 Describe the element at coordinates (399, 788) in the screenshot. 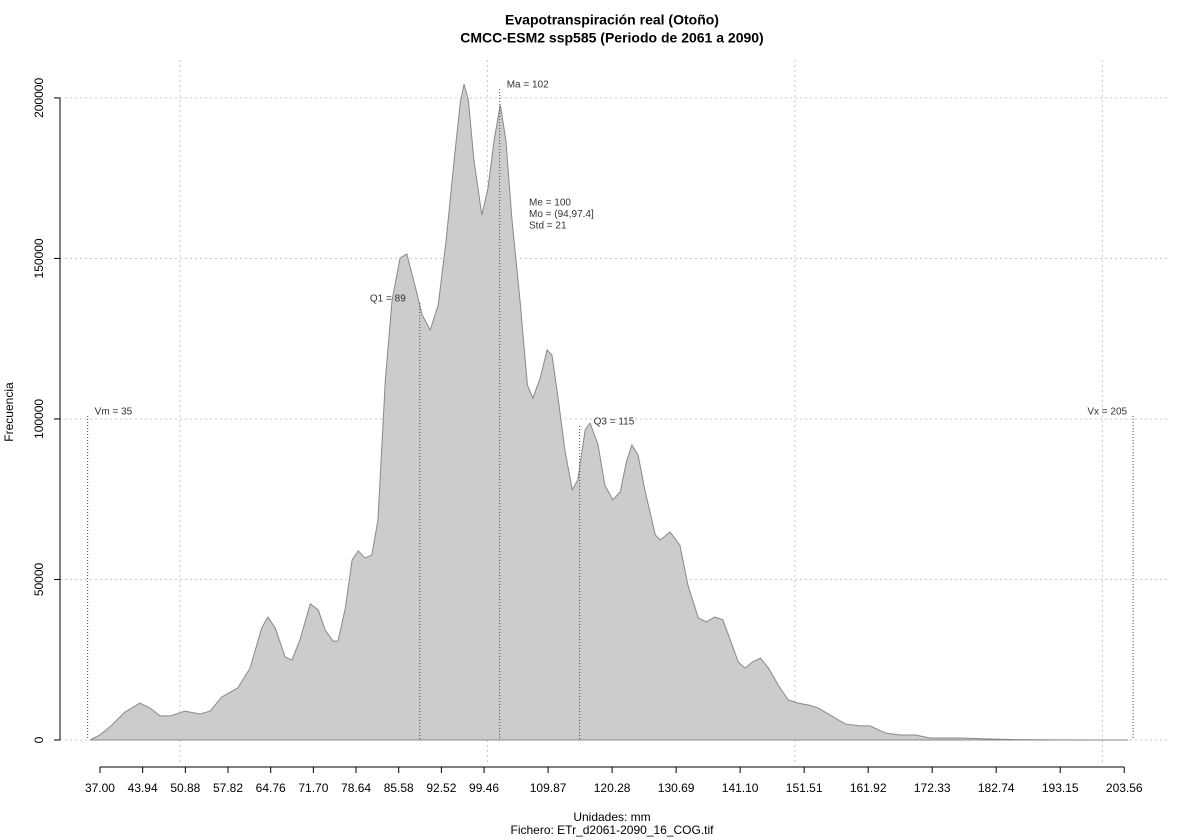

I see `x-tick-label: 85.58` at that location.